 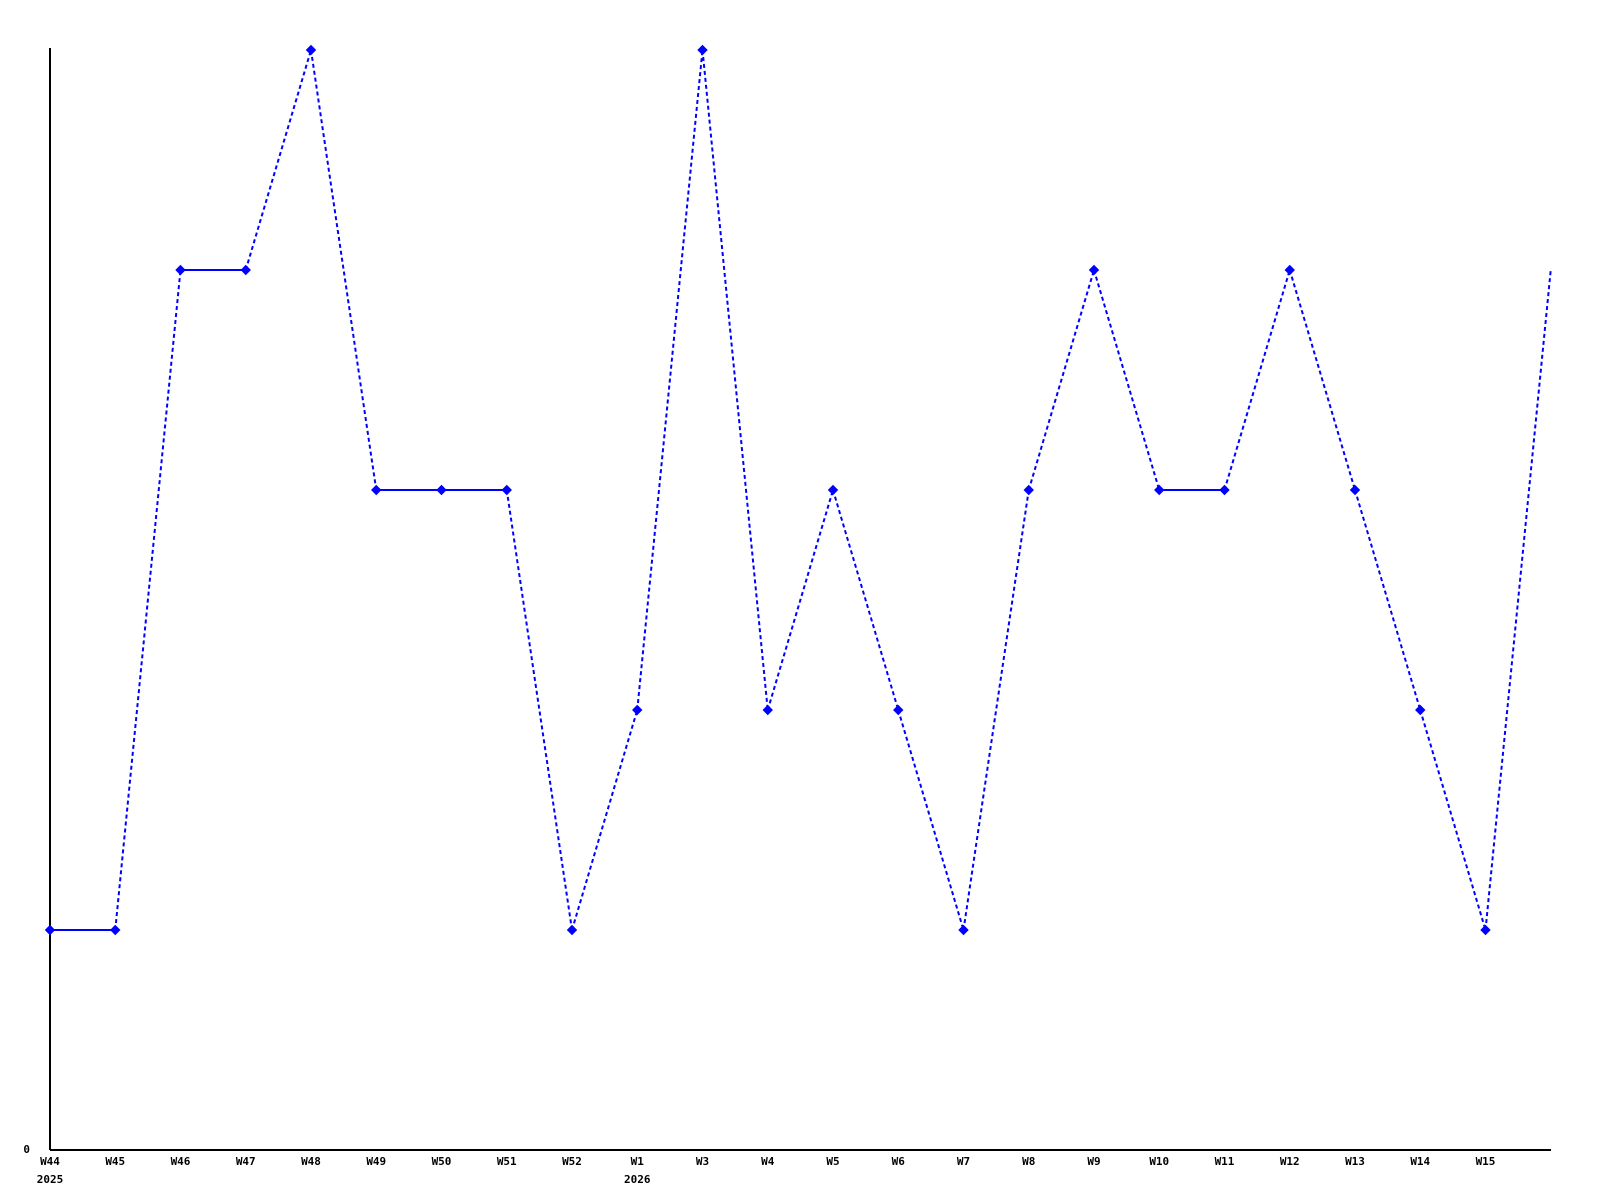 What do you see at coordinates (572, 1161) in the screenshot?
I see `x-tick-label: W52` at bounding box center [572, 1161].